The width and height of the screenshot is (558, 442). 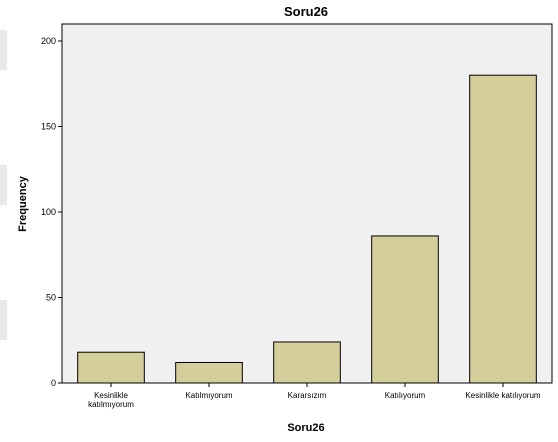 I want to click on x-tick-label: Katılmıyorum, so click(x=208, y=395).